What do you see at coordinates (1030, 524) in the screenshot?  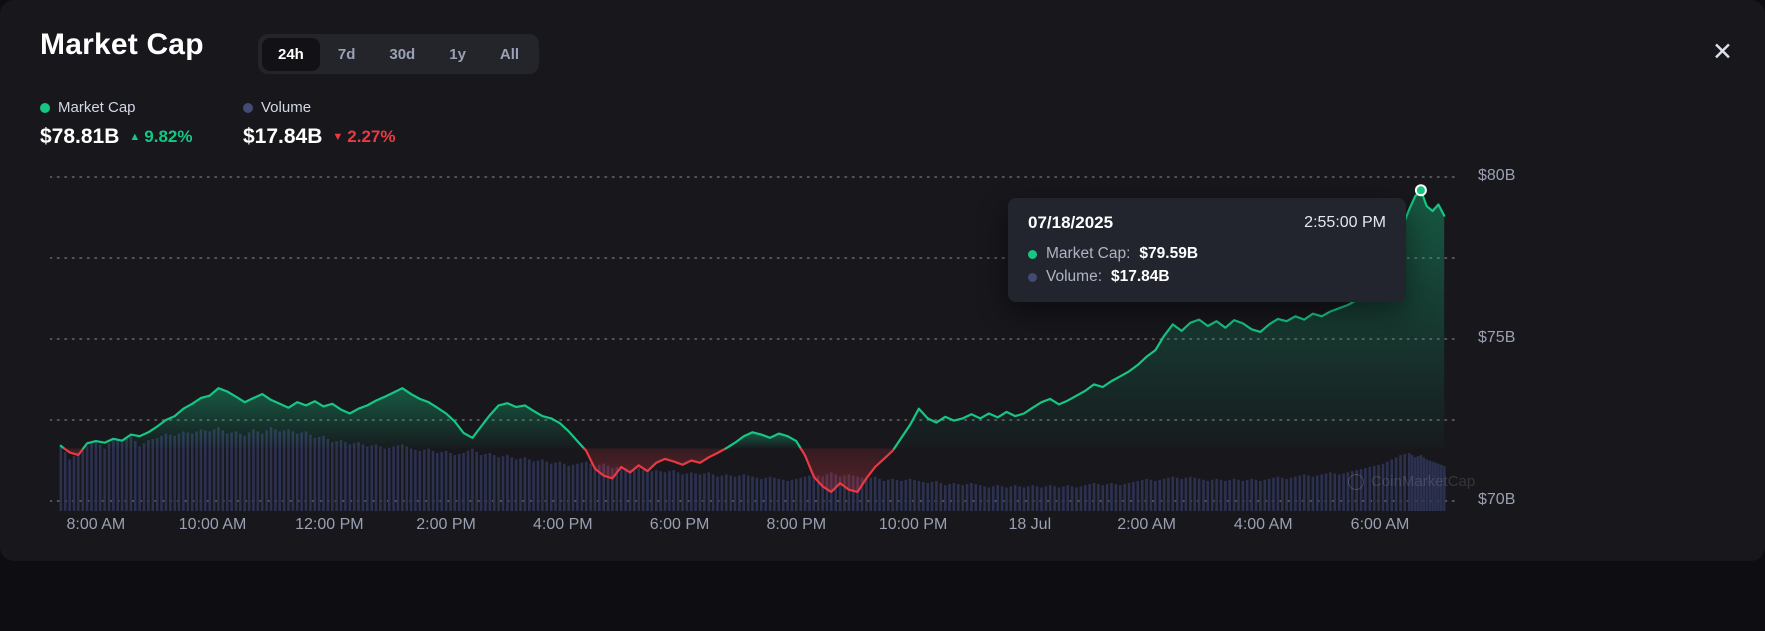 I see `x-axis-label: 18 Jul` at bounding box center [1030, 524].